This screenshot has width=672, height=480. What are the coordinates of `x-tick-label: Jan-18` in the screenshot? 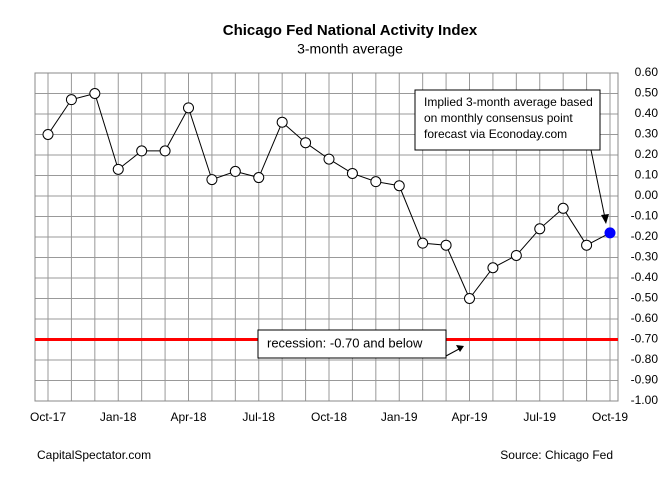 It's located at (118, 417).